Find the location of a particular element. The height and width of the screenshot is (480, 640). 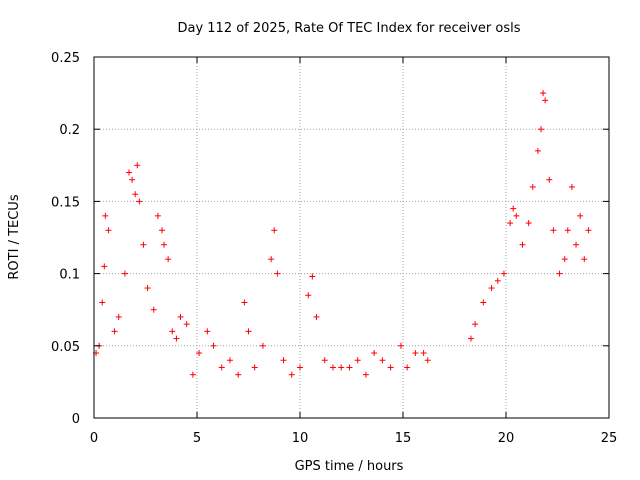

x-axis-label: GPS time / hours is located at coordinates (349, 466).